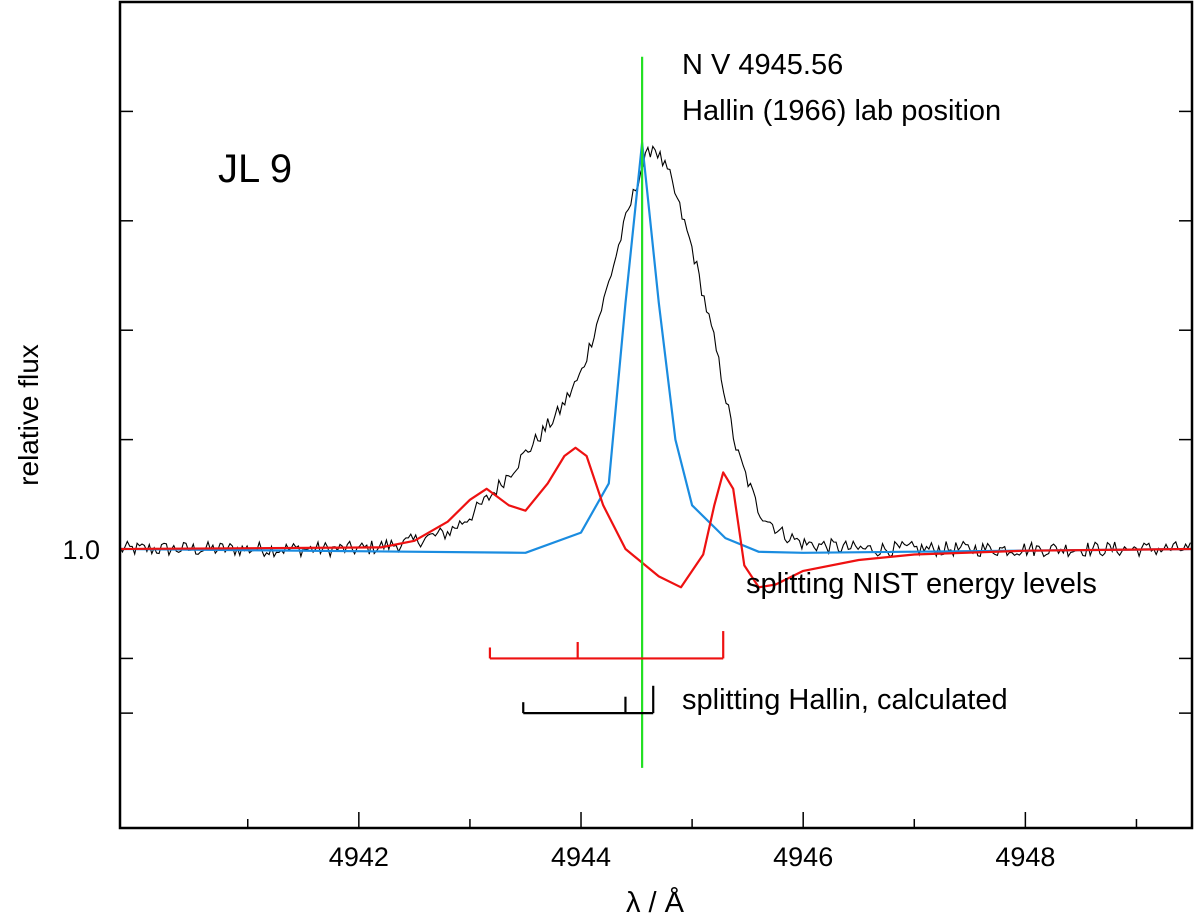  Describe the element at coordinates (255, 169) in the screenshot. I see `star-label: JL 9` at that location.